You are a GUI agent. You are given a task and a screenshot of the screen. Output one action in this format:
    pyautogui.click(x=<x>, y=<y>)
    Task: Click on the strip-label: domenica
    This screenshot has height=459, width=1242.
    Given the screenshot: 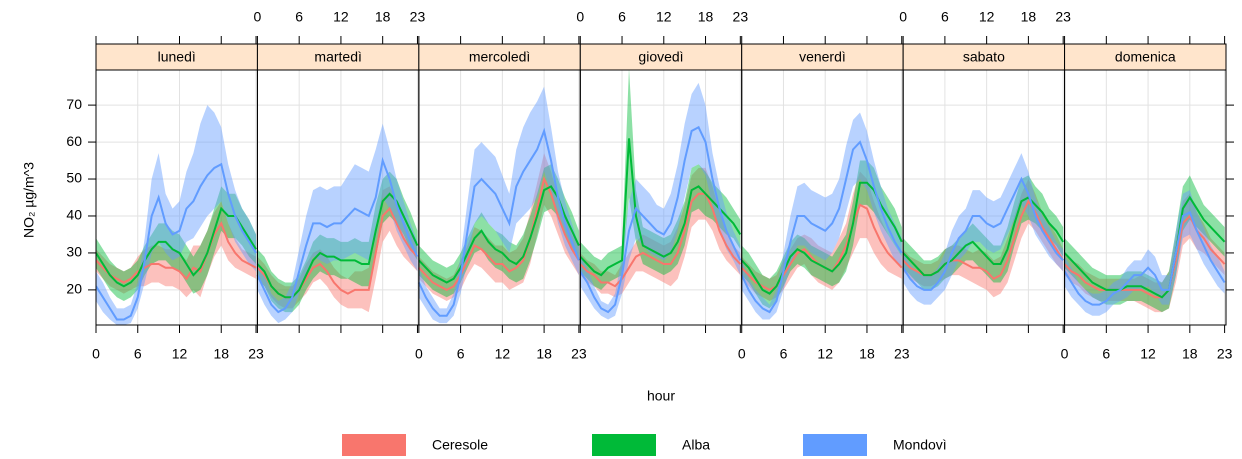 What is the action you would take?
    pyautogui.click(x=1145, y=57)
    